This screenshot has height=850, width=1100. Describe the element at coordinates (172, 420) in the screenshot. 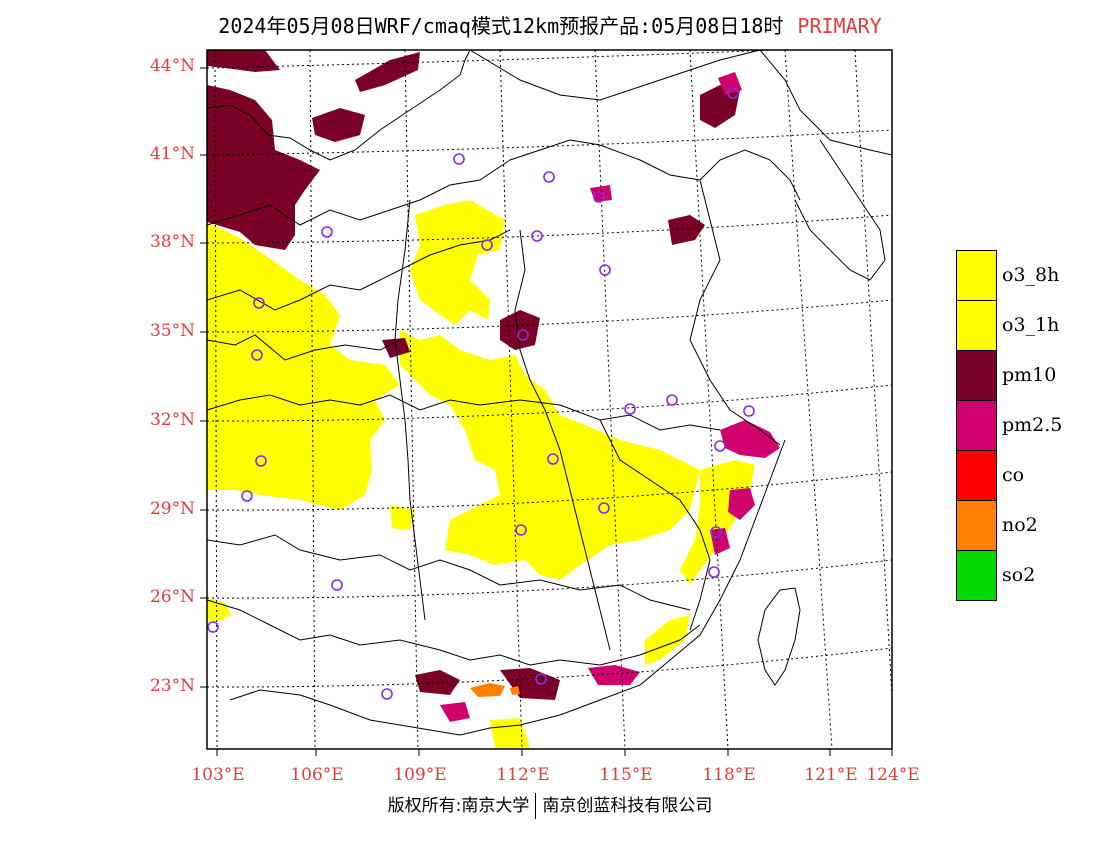

I see `lat-label-32: 32°N` at that location.